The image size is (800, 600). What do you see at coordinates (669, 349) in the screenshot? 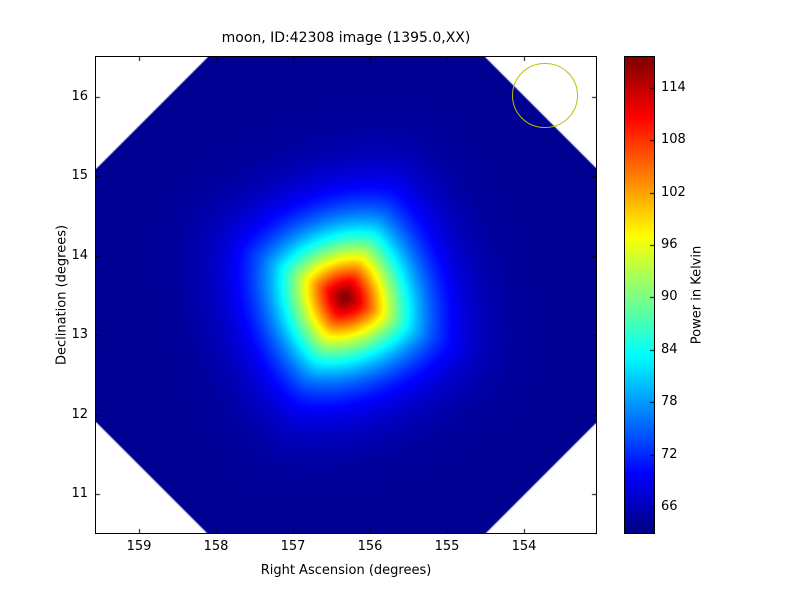
I see `colorbar-tick-label: 84` at bounding box center [669, 349].